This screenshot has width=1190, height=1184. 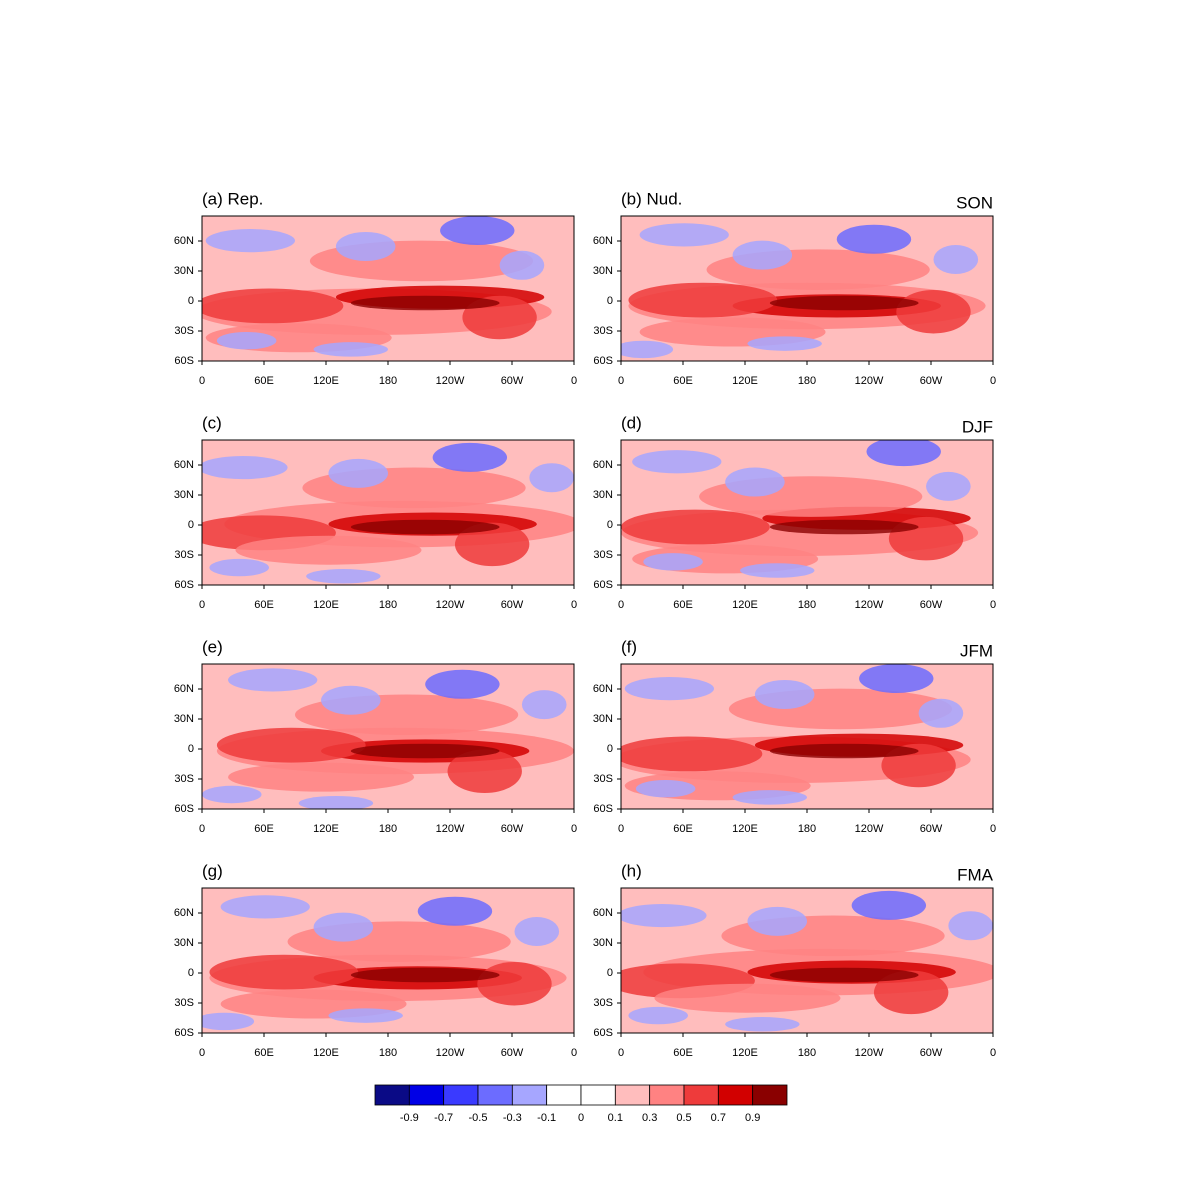 I want to click on map-panel: (h) FMA 0 60E 120E 180 120W 60W 0 60N 30N 0 30S 60S, so click(x=794, y=960).